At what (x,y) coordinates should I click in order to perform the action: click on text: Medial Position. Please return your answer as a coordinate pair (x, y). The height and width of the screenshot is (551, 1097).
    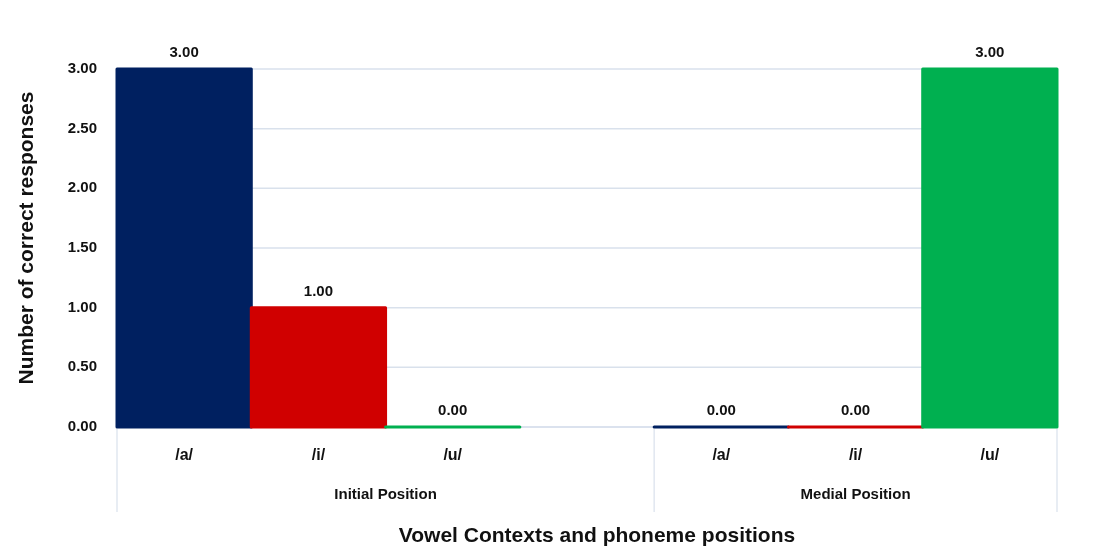
    Looking at the image, I should click on (855, 493).